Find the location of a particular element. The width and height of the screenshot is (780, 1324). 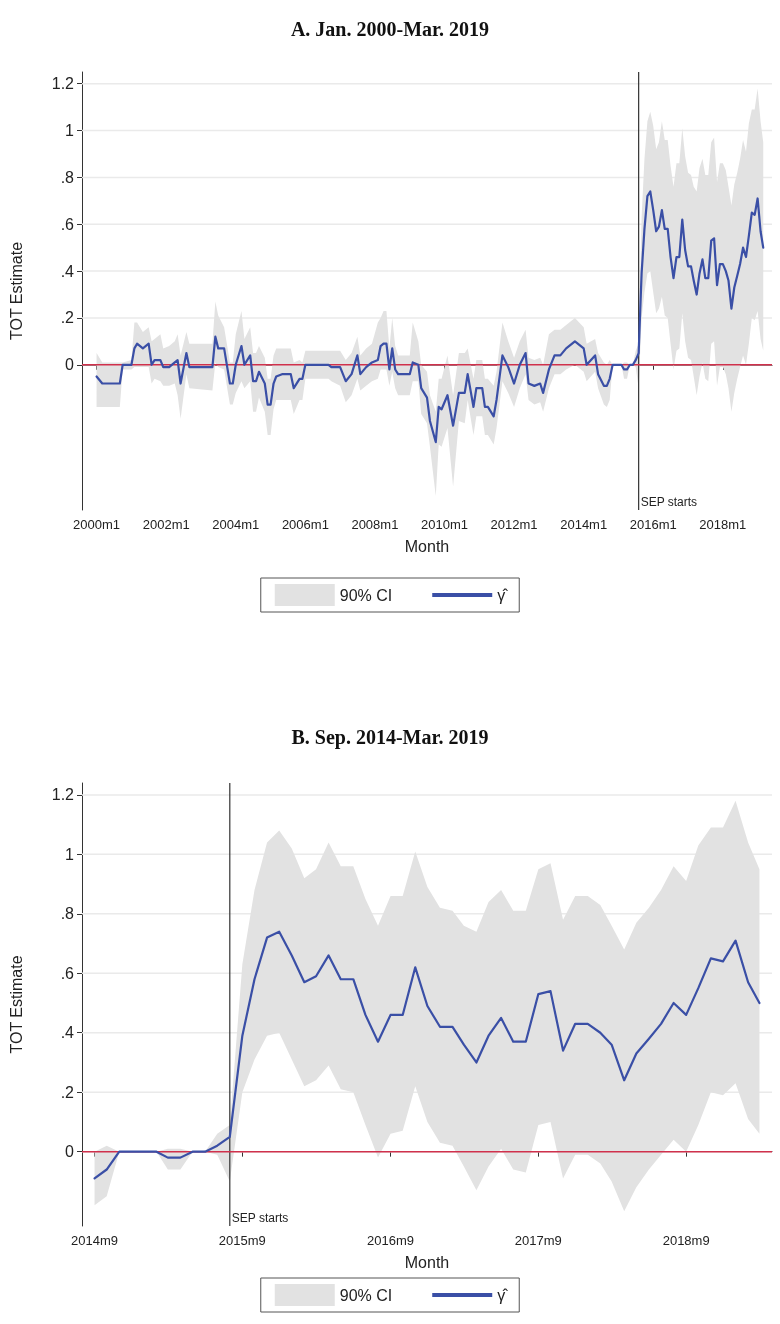

chart-title: B. Sep. 2014-Mar. 2019 is located at coordinates (390, 737).